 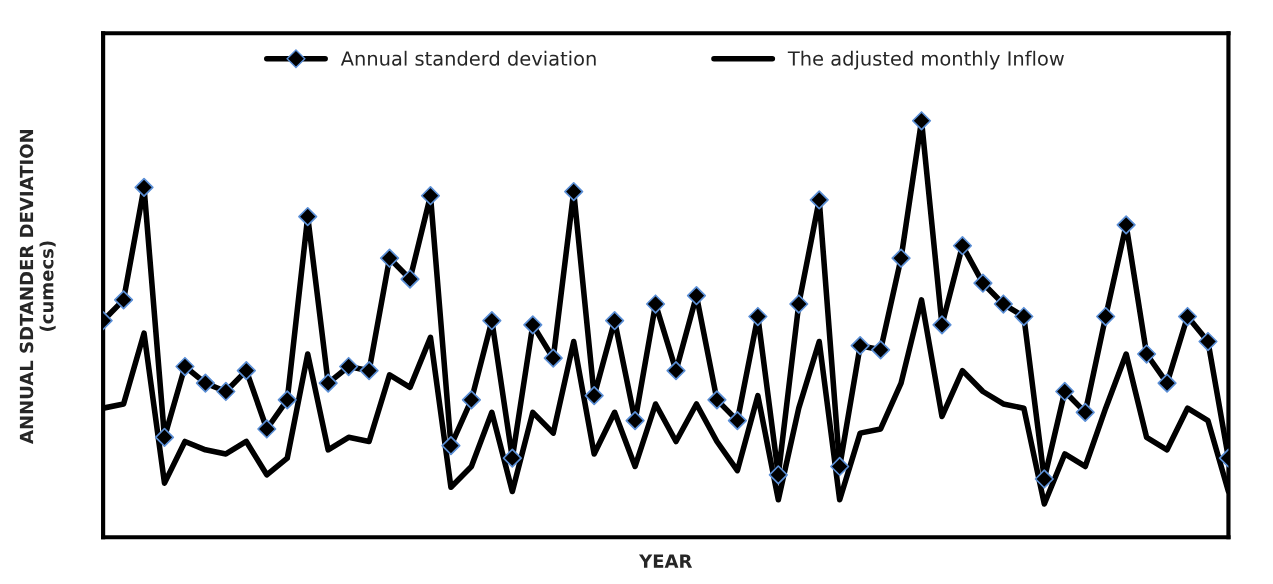 What do you see at coordinates (468, 58) in the screenshot?
I see `legend-label: Annual standerd deviation` at bounding box center [468, 58].